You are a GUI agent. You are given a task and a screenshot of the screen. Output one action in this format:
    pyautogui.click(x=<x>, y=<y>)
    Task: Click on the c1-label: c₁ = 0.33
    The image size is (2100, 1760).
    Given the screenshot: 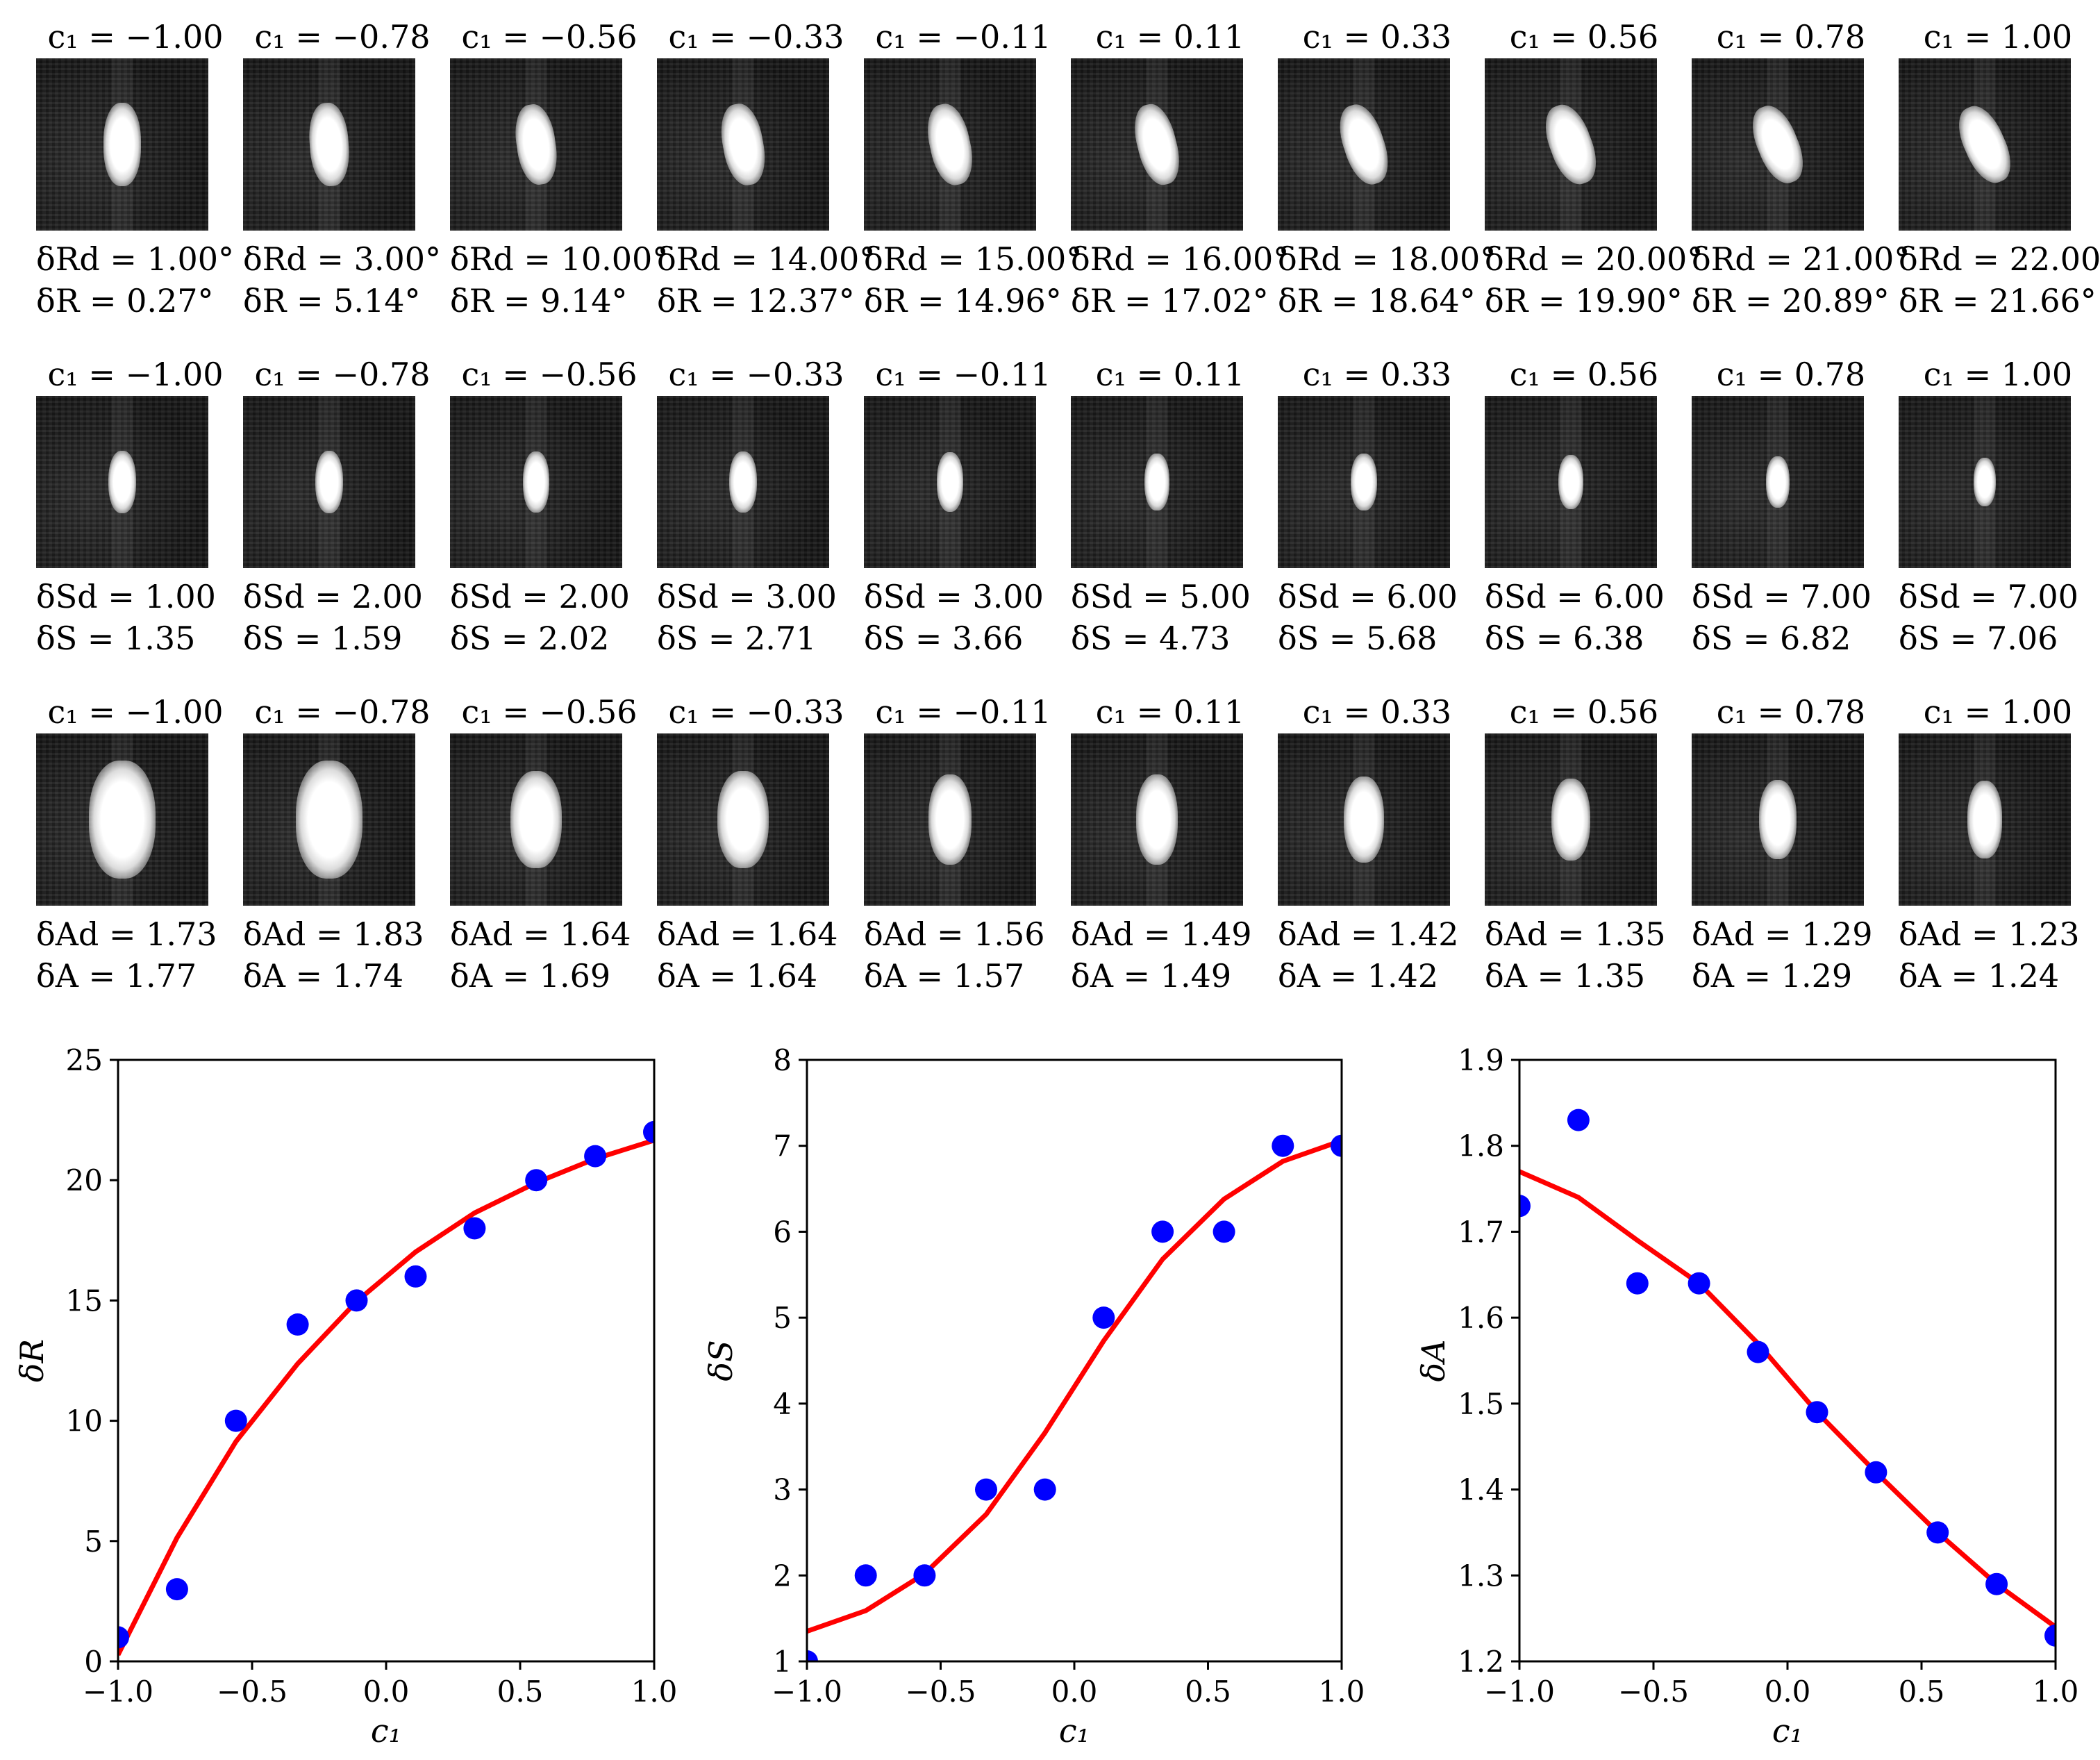 What is the action you would take?
    pyautogui.click(x=1377, y=37)
    